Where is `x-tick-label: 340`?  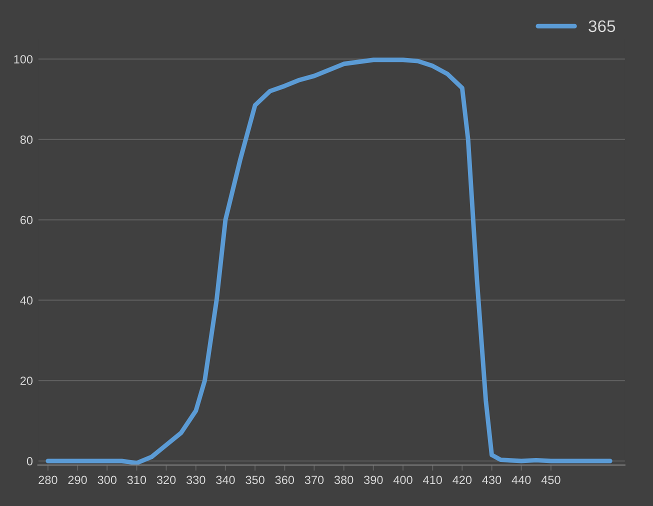
x-tick-label: 340 is located at coordinates (225, 480).